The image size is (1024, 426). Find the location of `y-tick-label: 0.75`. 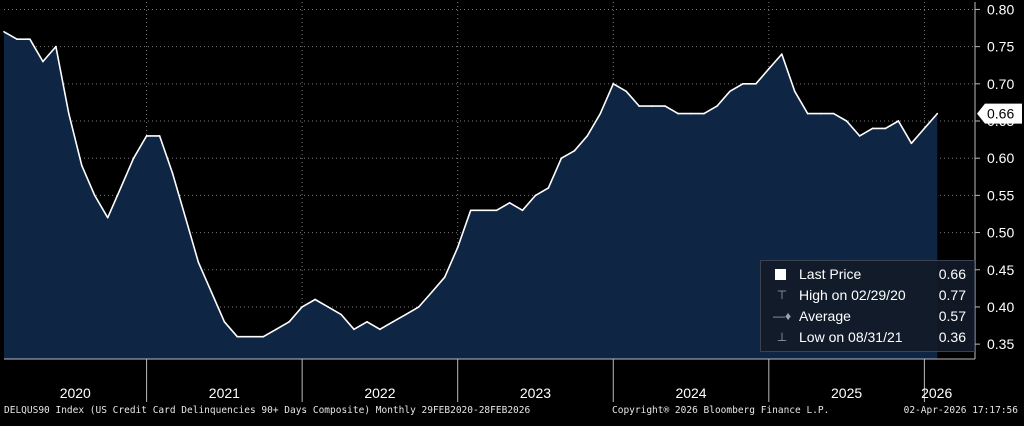

y-tick-label: 0.75 is located at coordinates (1000, 47).